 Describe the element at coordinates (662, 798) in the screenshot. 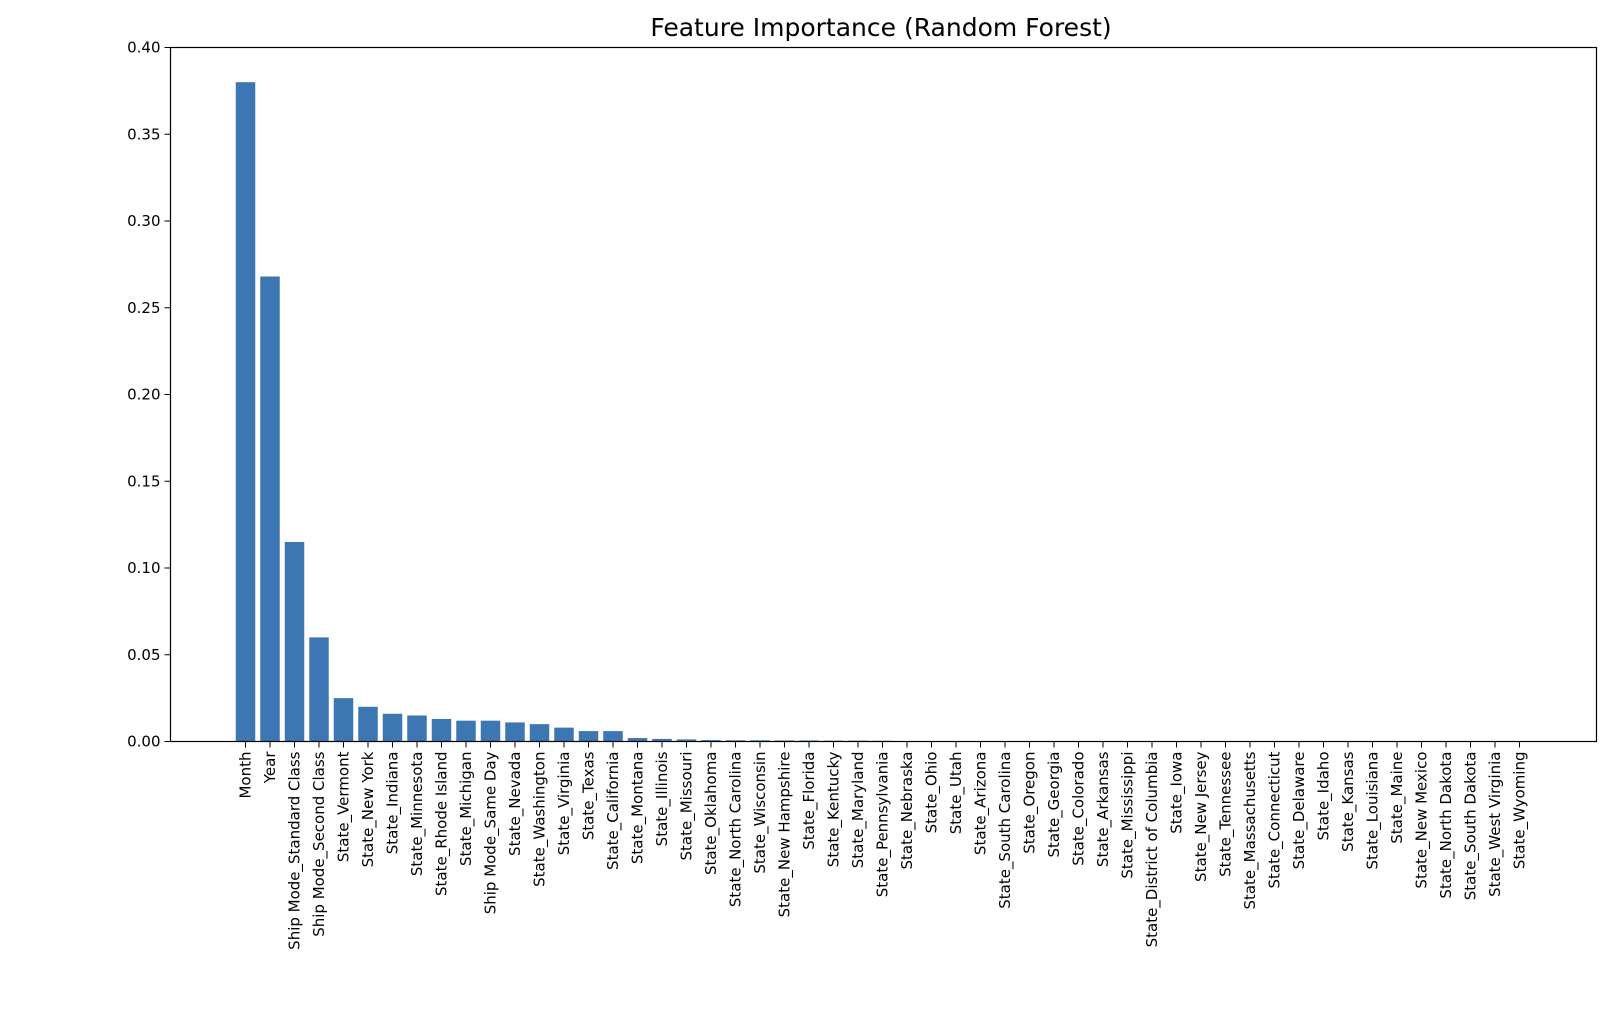

I see `x-tick-label-17: State_Illinois` at that location.